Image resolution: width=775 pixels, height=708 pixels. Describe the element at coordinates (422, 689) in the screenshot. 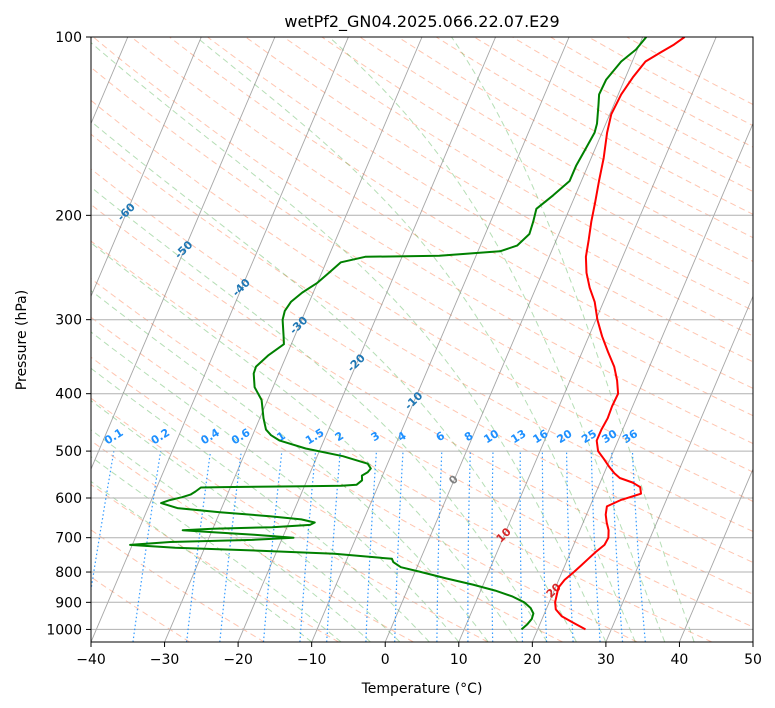

I see `x-axis-label: Temperature (°C)` at that location.